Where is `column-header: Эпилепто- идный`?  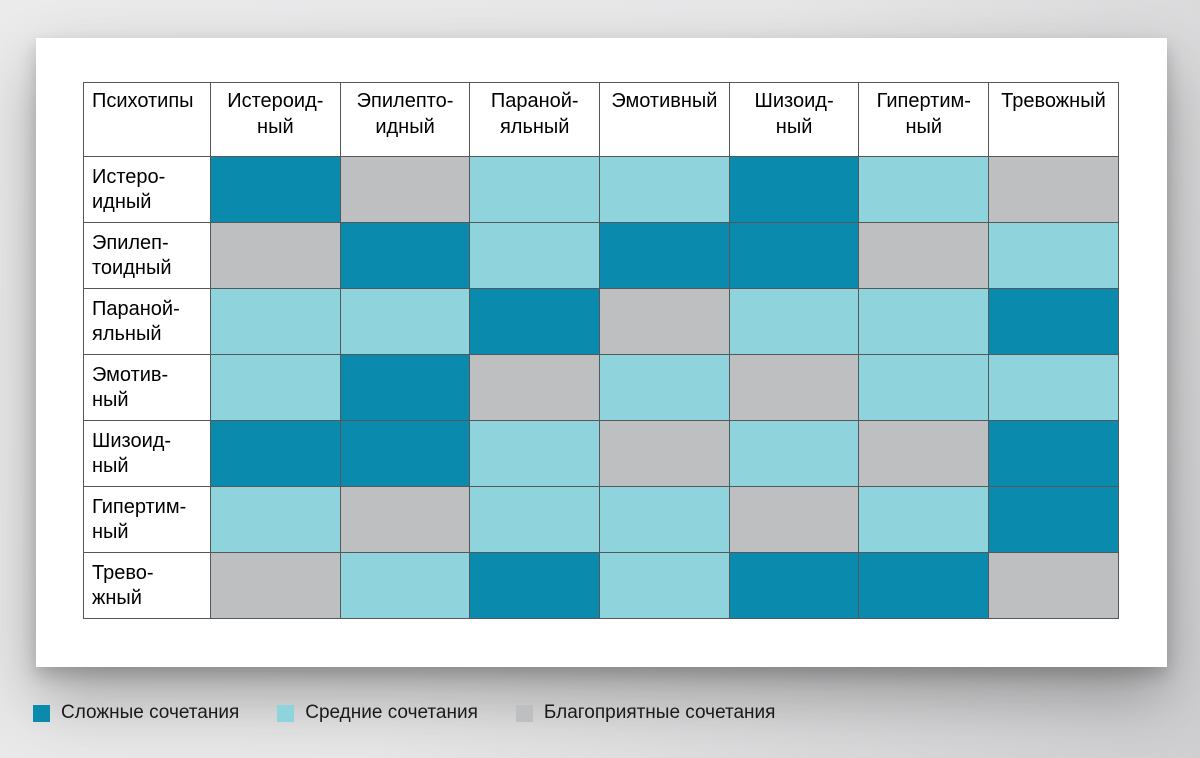 column-header: Эпилепто- идный is located at coordinates (405, 119).